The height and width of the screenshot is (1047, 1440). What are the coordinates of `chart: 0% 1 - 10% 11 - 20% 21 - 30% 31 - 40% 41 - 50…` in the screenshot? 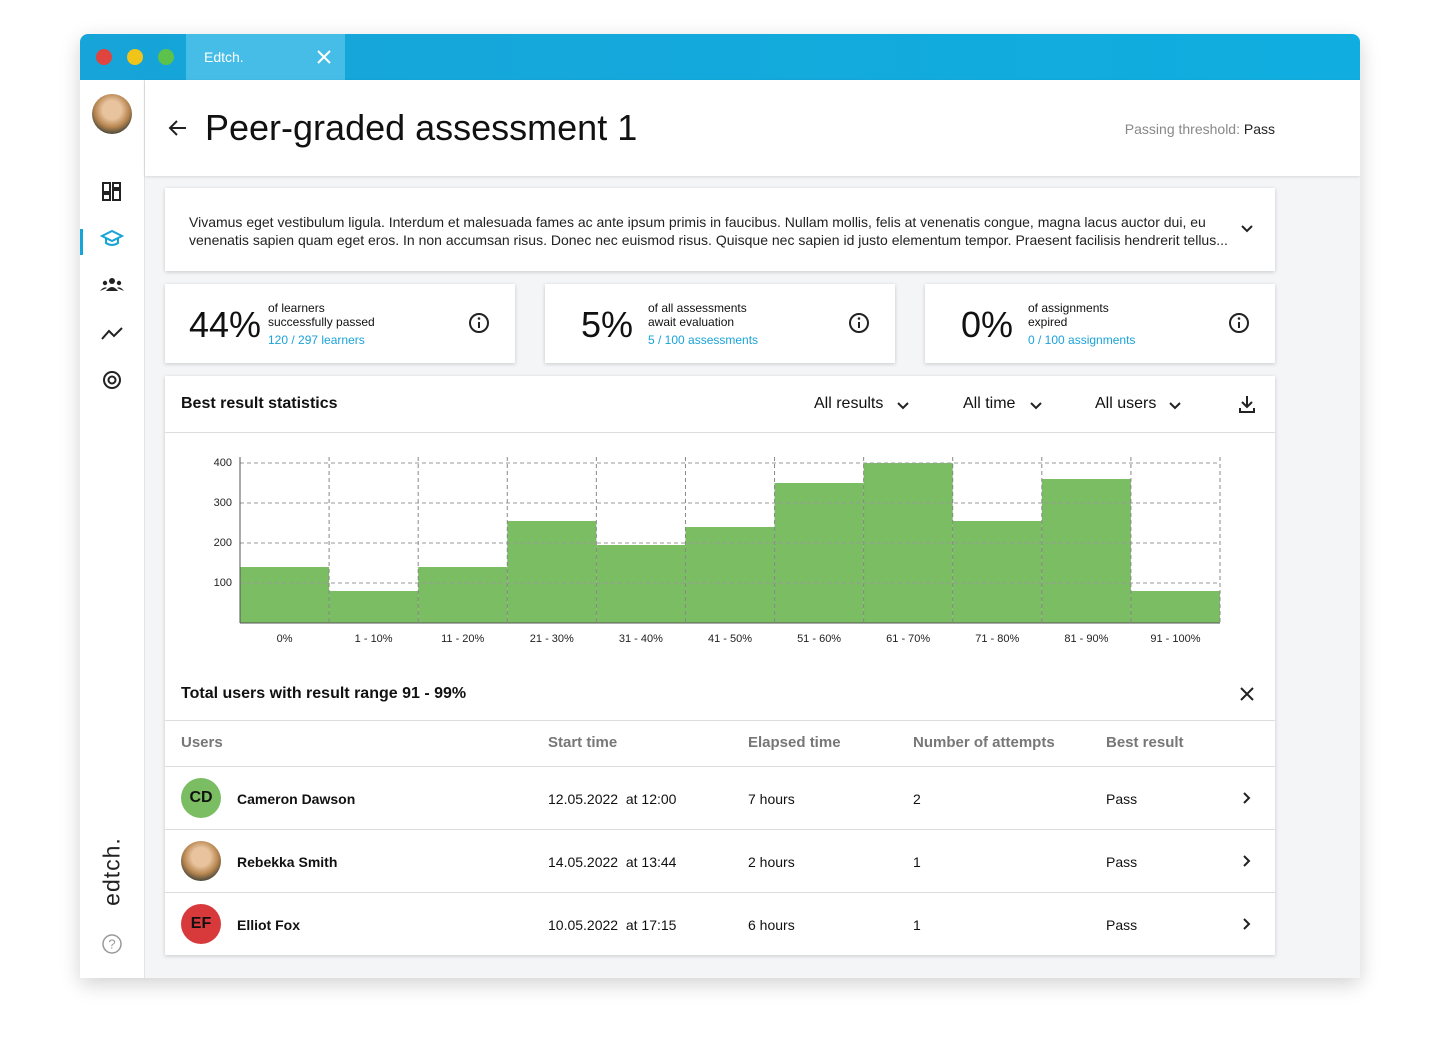 It's located at (717, 551).